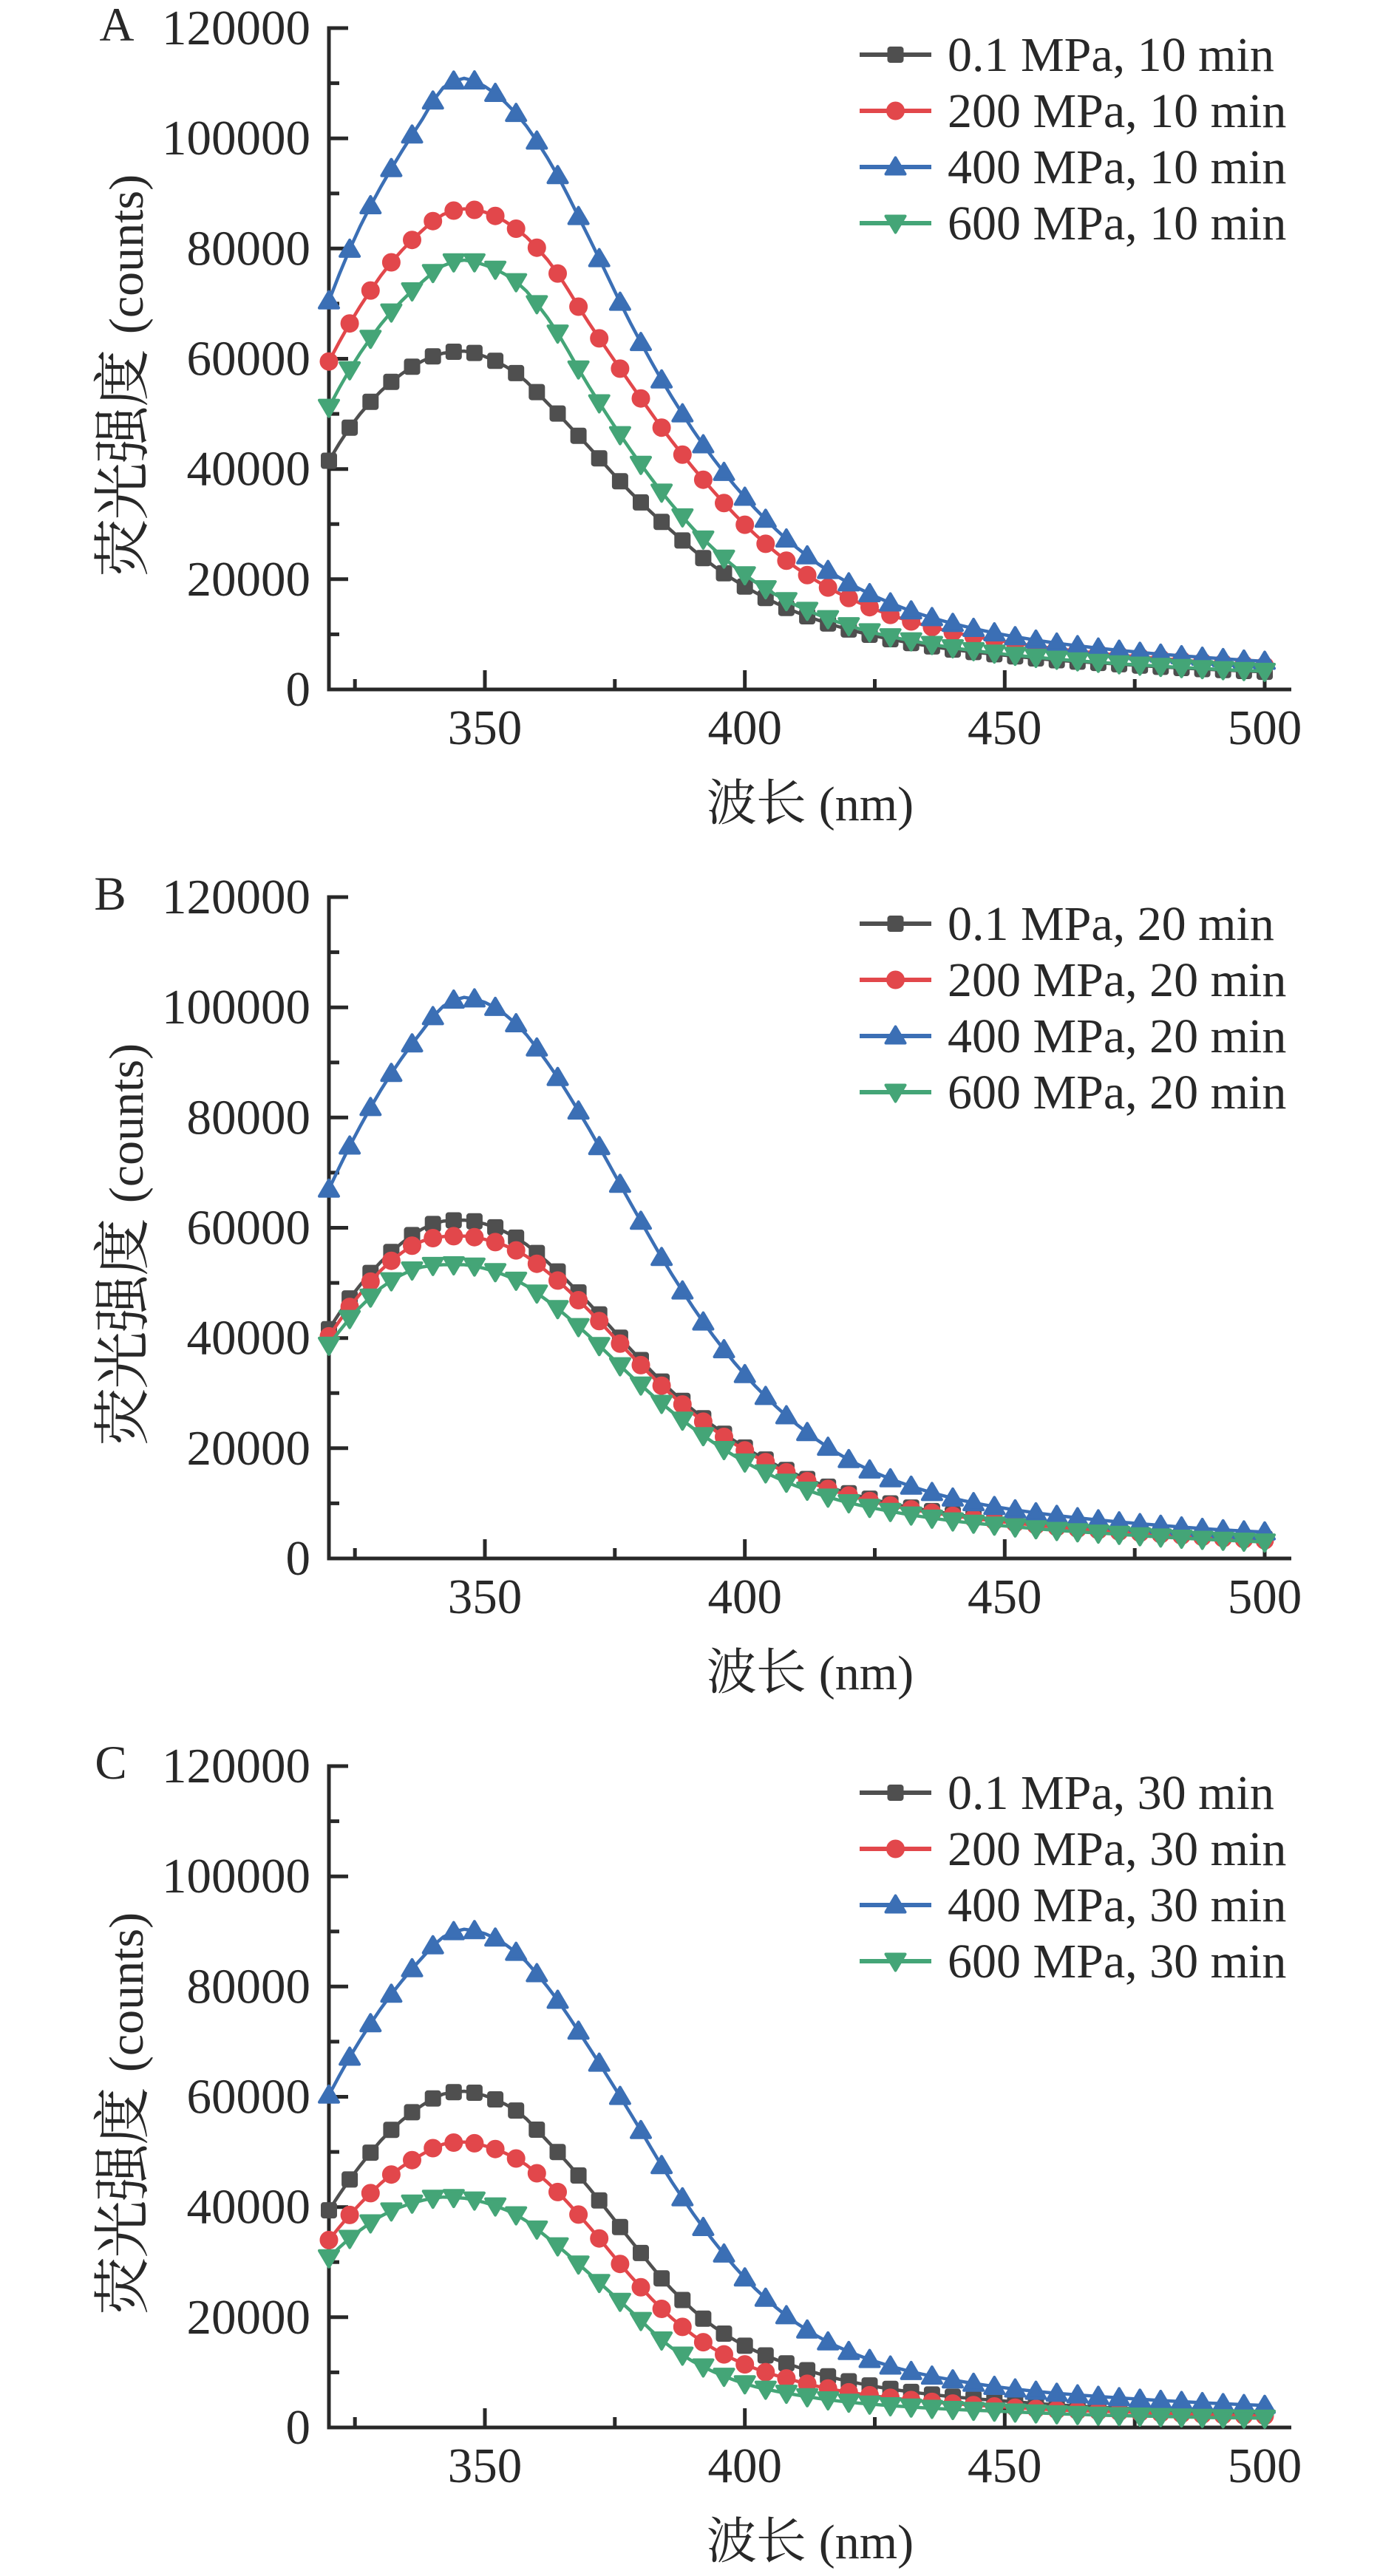 Image resolution: width=1397 pixels, height=2576 pixels. I want to click on svg-text: B, so click(110, 894).